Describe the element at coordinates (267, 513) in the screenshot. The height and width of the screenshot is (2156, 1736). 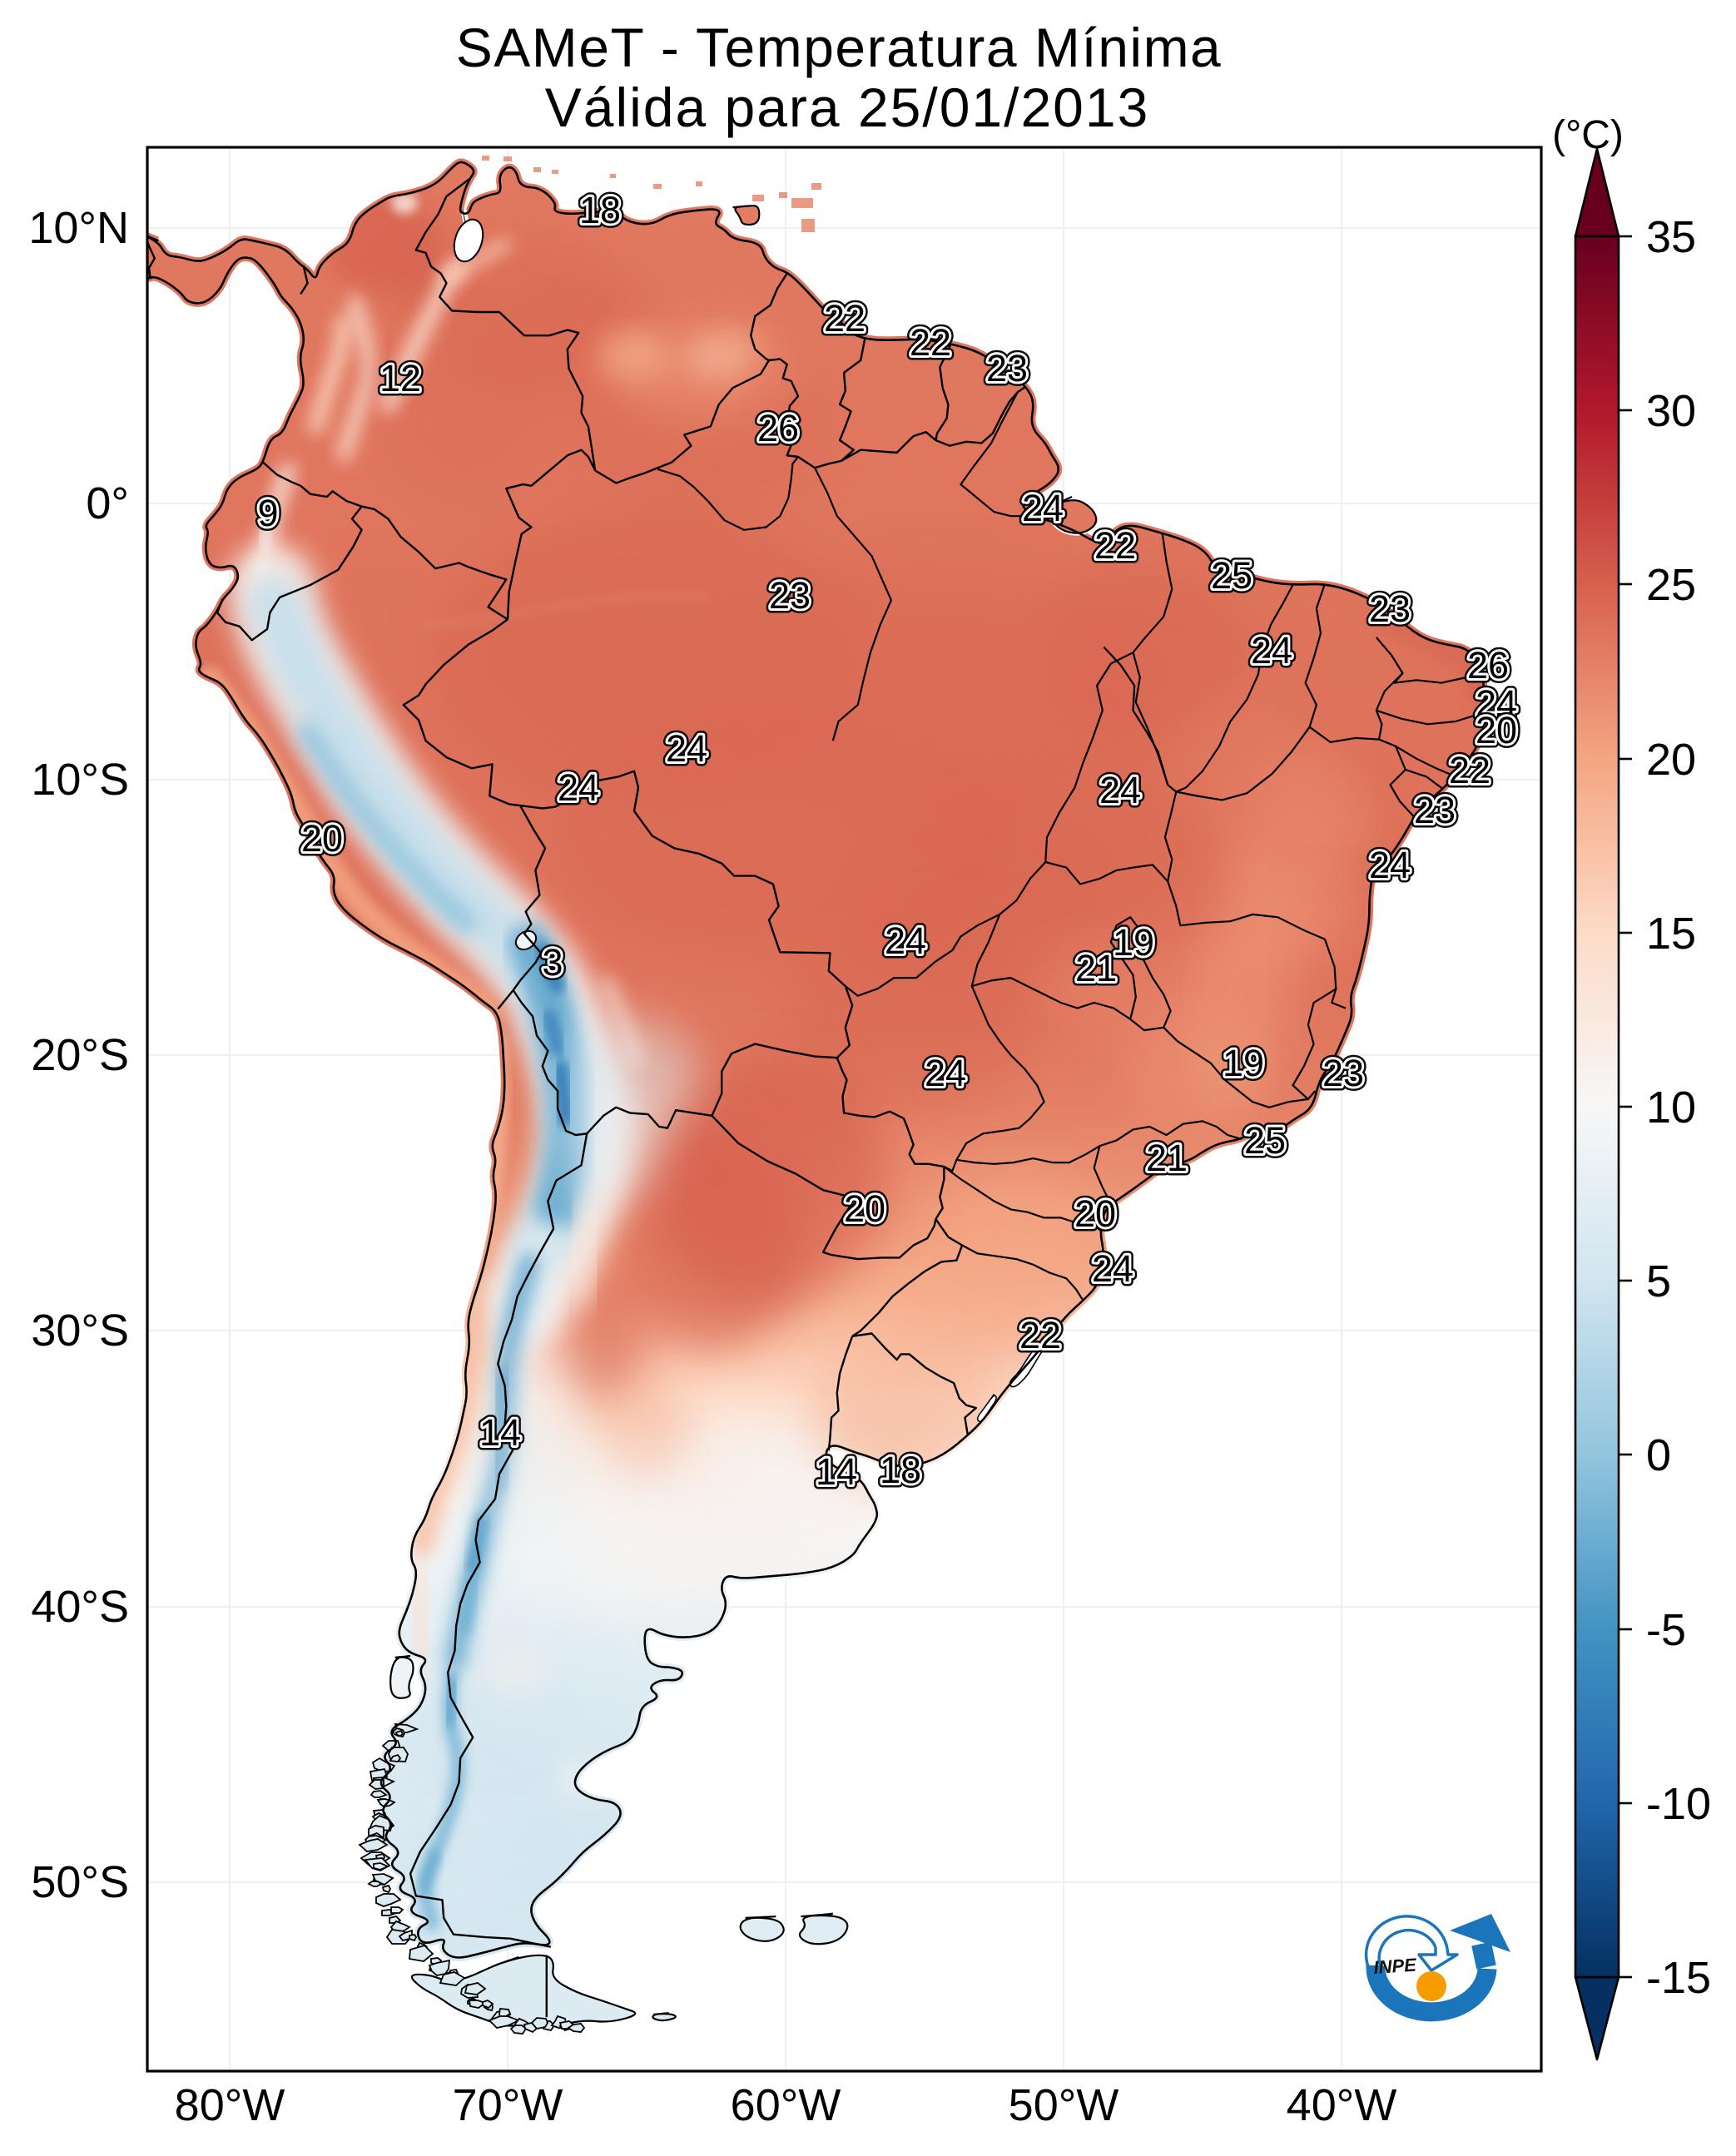
I see `svg-text: 9` at that location.